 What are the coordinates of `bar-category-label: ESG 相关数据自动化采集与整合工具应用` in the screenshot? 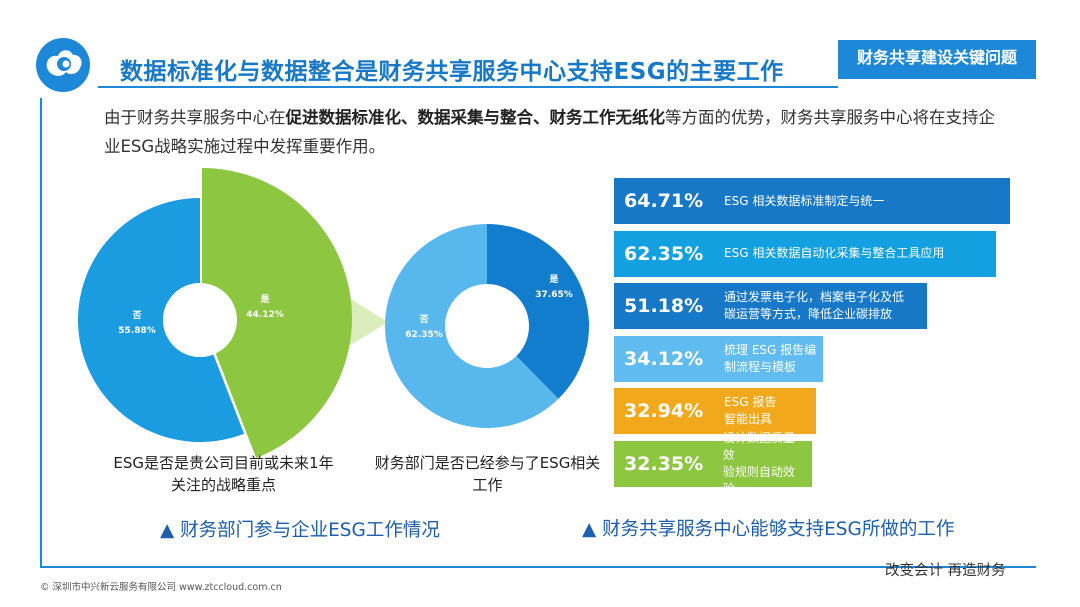 It's located at (835, 253).